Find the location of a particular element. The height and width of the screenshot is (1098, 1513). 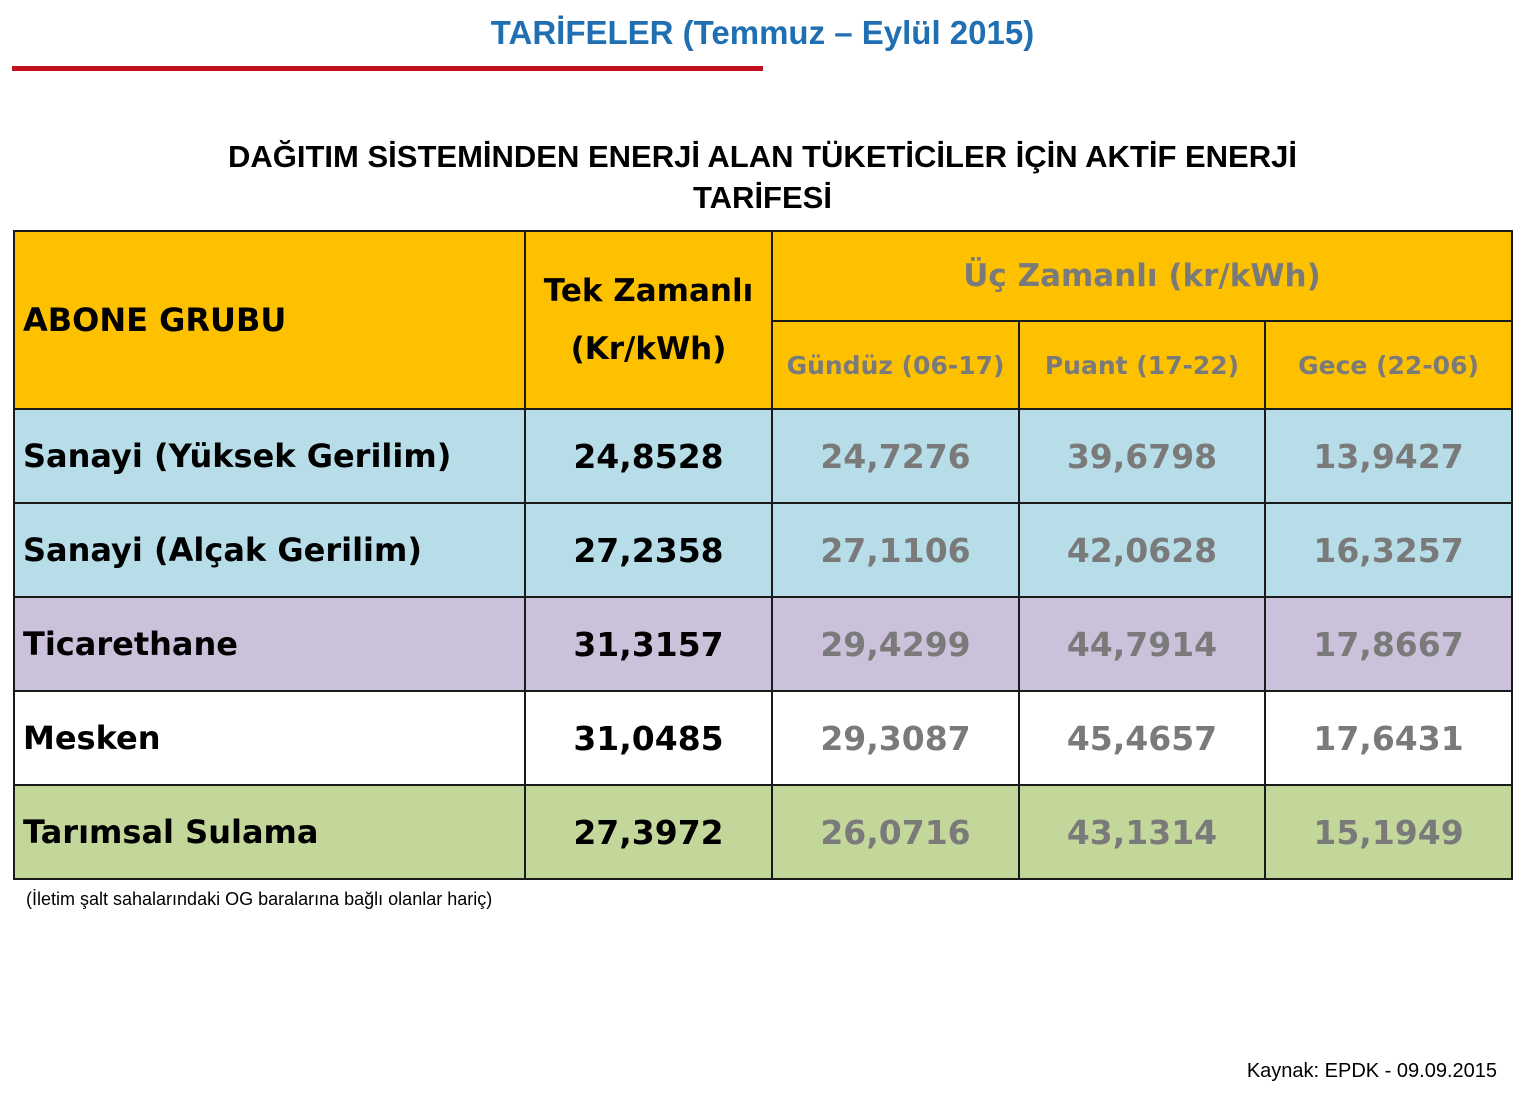

peak-rate-cell: 45,4657 is located at coordinates (1142, 738).